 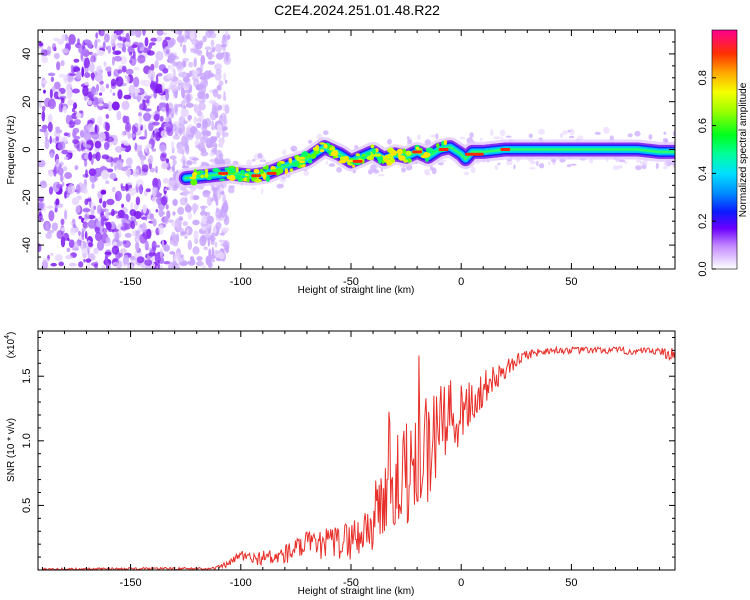 What do you see at coordinates (425, 163) in the screenshot?
I see `spectrogram-signal-layer` at bounding box center [425, 163].